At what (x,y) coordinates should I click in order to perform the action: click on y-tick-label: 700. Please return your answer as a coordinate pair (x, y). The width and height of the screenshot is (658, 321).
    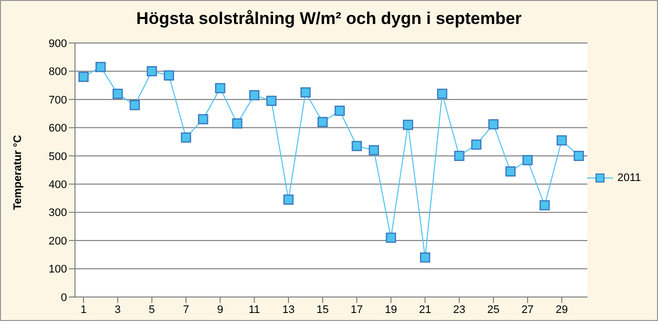
    Looking at the image, I should click on (57, 100).